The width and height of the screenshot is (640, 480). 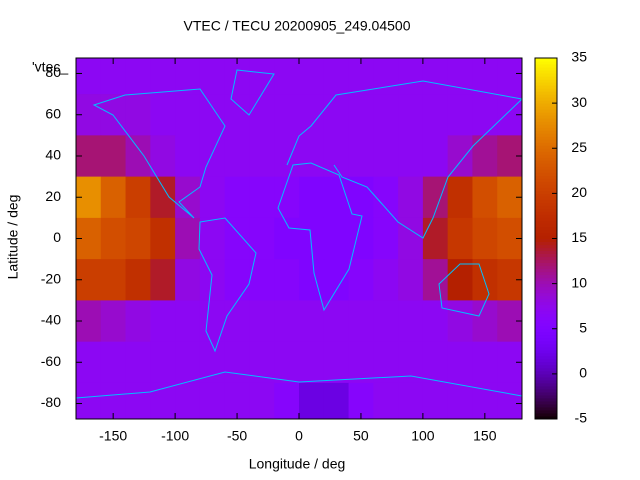 What do you see at coordinates (583, 327) in the screenshot?
I see `colorbar-tick-label: 5` at bounding box center [583, 327].